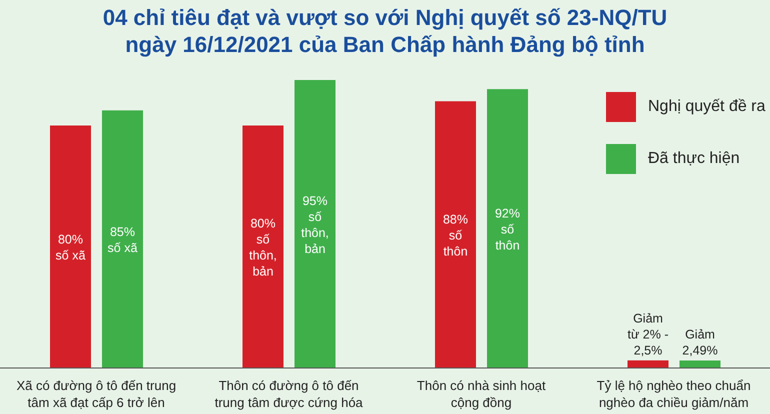 Image resolution: width=770 pixels, height=414 pixels. Describe the element at coordinates (694, 159) in the screenshot. I see `legend-label: Đã thực hiện` at that location.